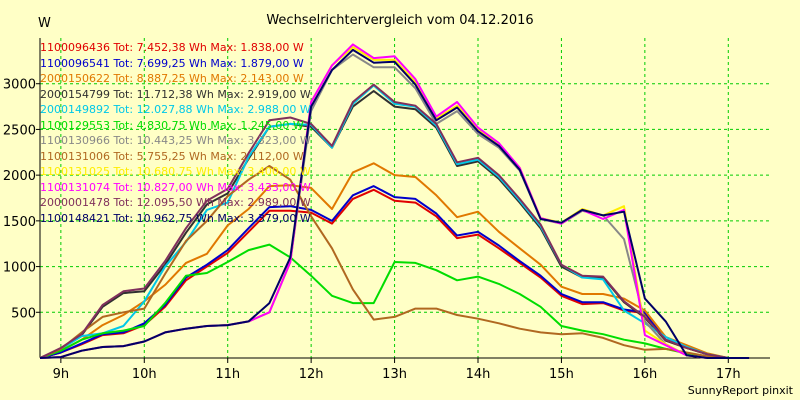 The image size is (800, 400). What do you see at coordinates (19, 130) in the screenshot?
I see `y-tick-label: 2500` at bounding box center [19, 130].